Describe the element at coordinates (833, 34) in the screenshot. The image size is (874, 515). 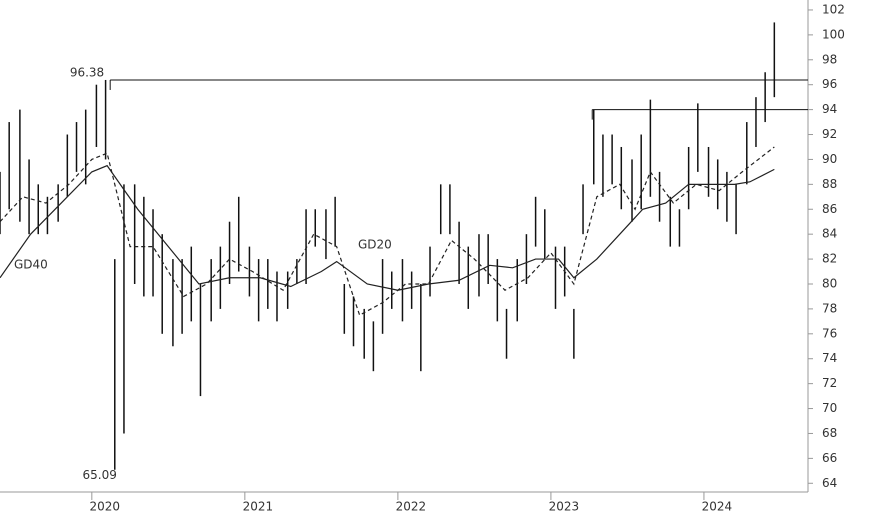
I see `y-tick-label: 100` at that location.